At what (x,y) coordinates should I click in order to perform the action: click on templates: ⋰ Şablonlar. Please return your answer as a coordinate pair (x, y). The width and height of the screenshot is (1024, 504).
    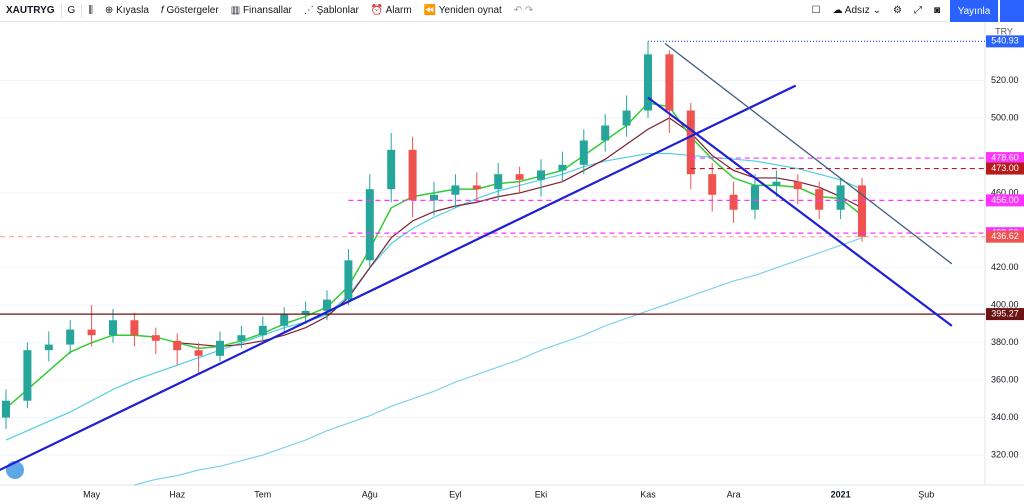
    Looking at the image, I should click on (331, 10).